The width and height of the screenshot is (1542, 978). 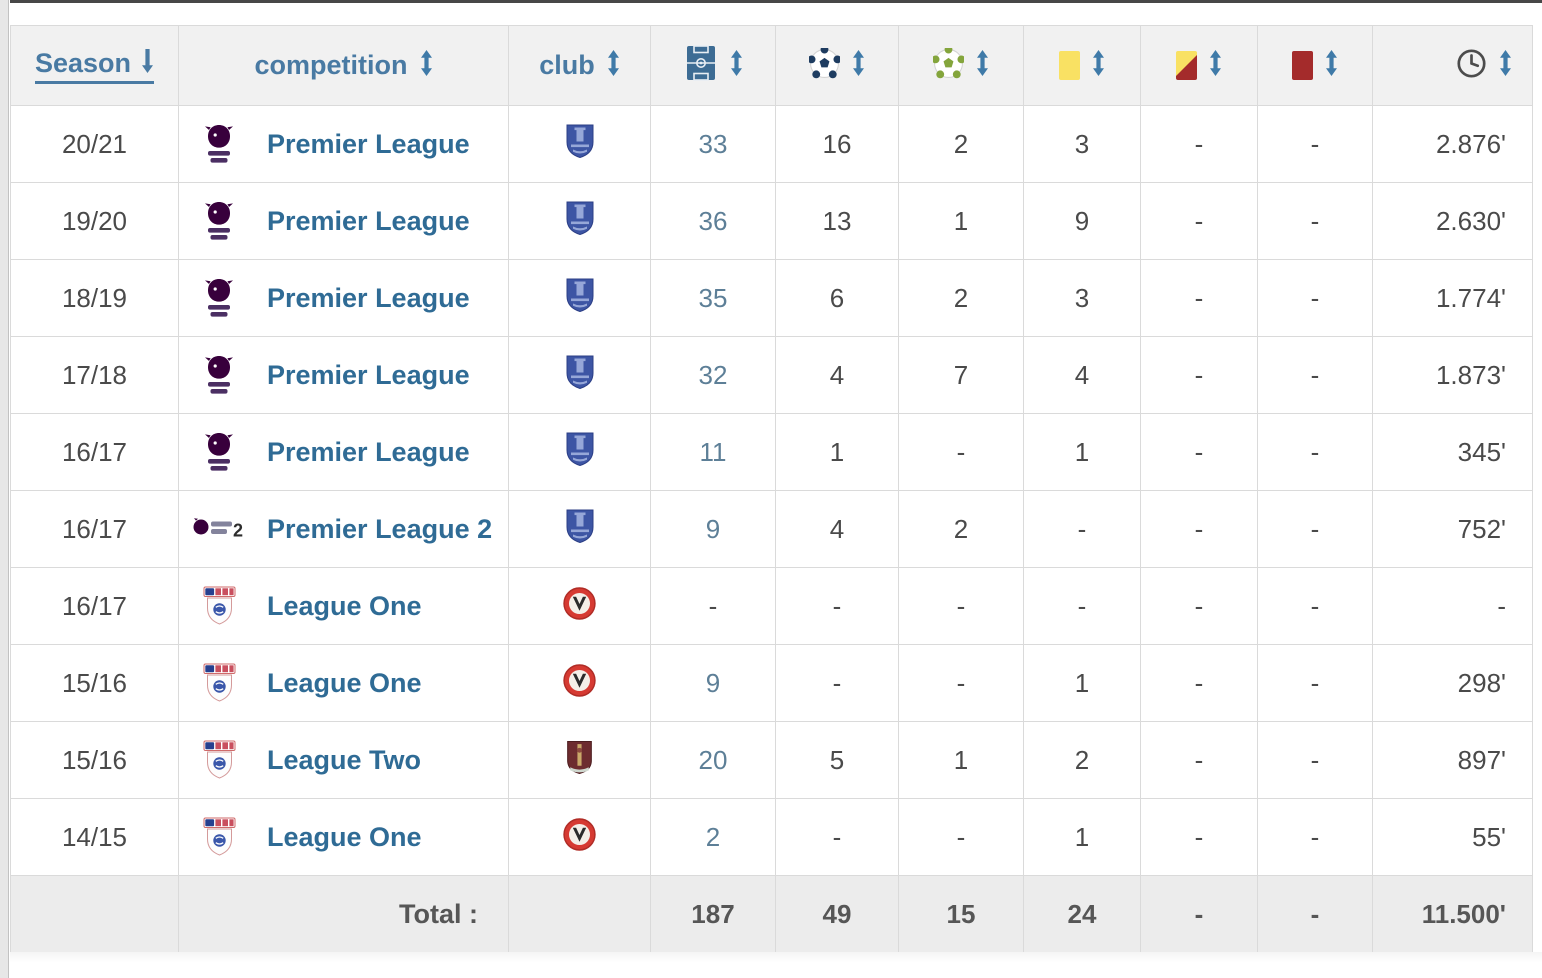 What do you see at coordinates (837, 221) in the screenshot?
I see `goals-cell: 13` at bounding box center [837, 221].